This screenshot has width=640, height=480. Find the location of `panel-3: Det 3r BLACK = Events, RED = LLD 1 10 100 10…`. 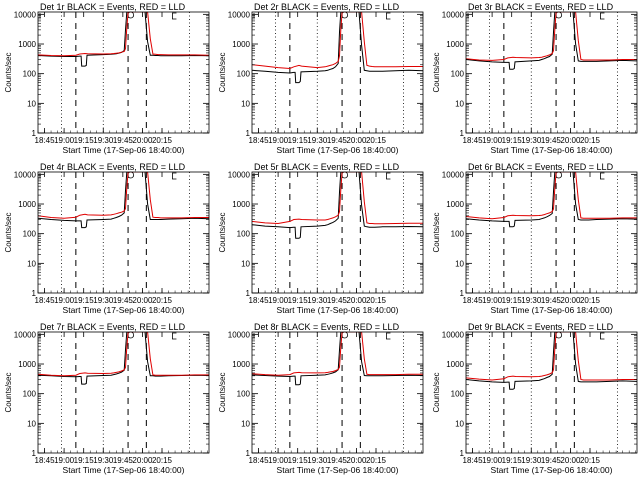

panel-3: Det 3r BLACK = Events, RED = LLD 1 10 100 10… is located at coordinates (535, 78).